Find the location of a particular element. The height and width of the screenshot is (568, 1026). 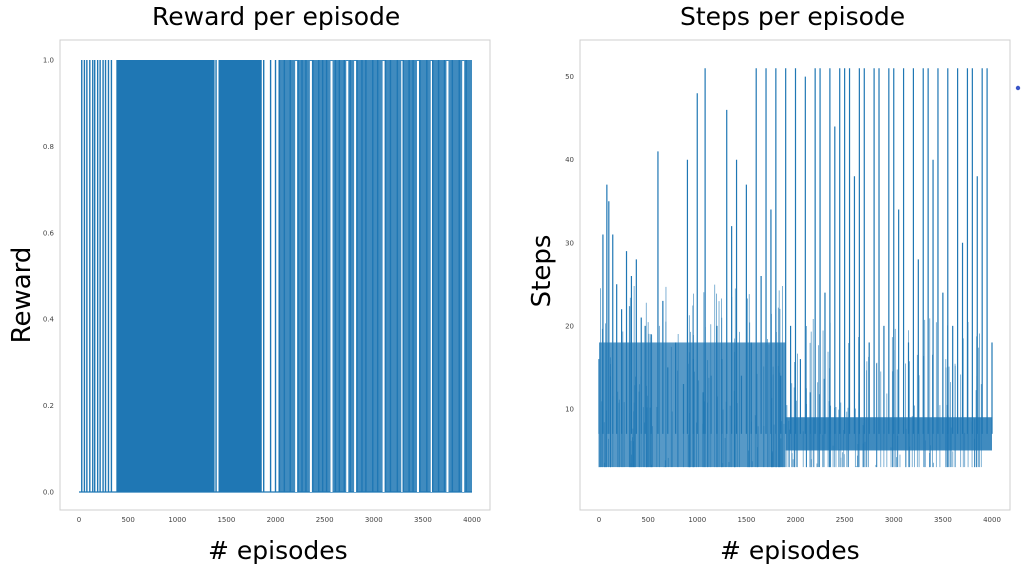

steps-x-tick-2: 1000 is located at coordinates (697, 520).